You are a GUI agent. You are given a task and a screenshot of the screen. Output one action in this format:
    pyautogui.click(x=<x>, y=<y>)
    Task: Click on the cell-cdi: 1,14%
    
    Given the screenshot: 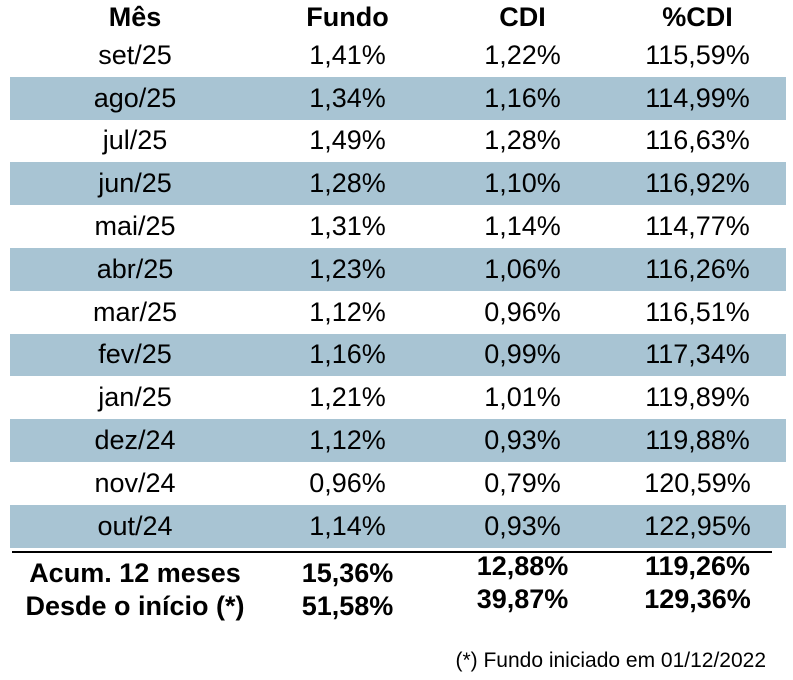 What is the action you would take?
    pyautogui.click(x=522, y=226)
    